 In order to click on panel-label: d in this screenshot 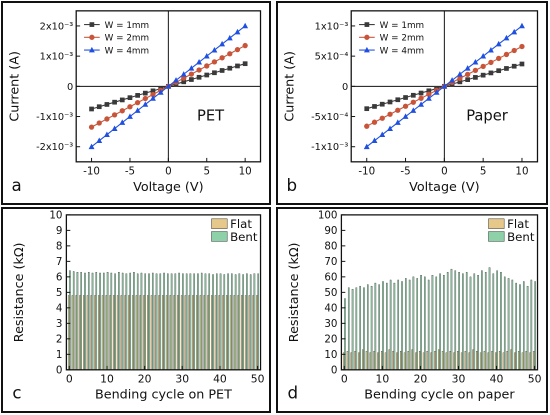, I will do `click(292, 392)`.